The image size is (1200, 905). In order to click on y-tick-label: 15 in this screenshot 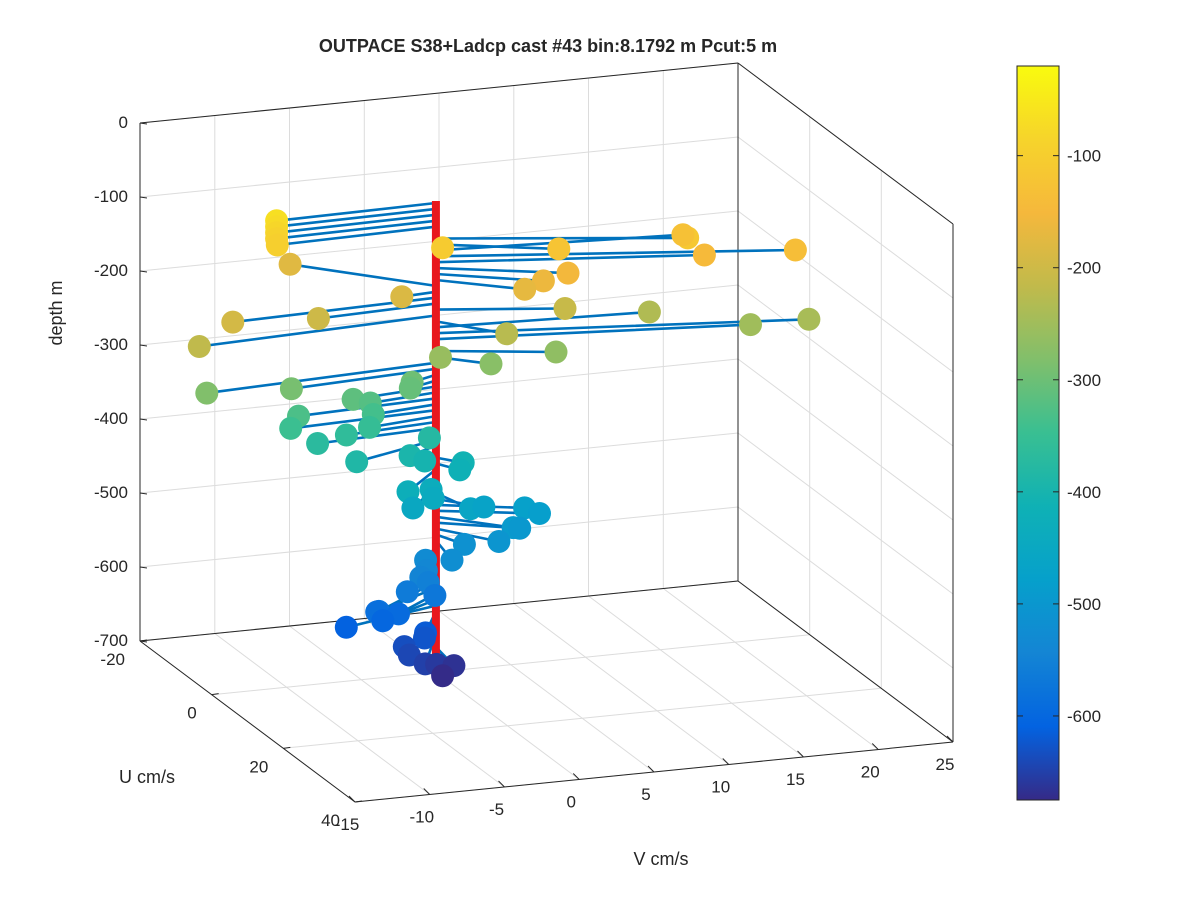, I will do `click(795, 779)`.